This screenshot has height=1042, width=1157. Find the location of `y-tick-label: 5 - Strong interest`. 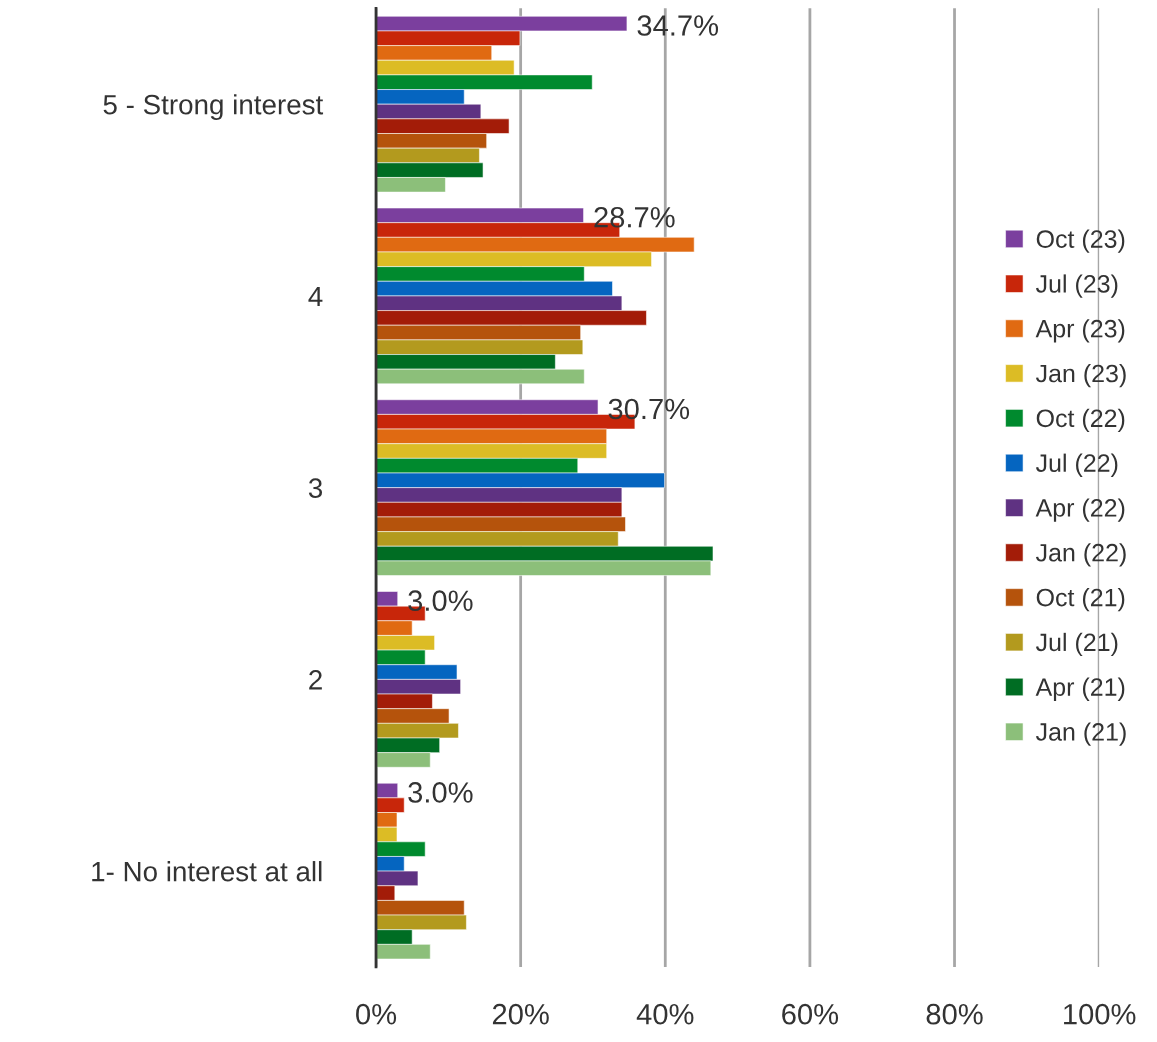

y-tick-label: 5 - Strong interest is located at coordinates (213, 107).